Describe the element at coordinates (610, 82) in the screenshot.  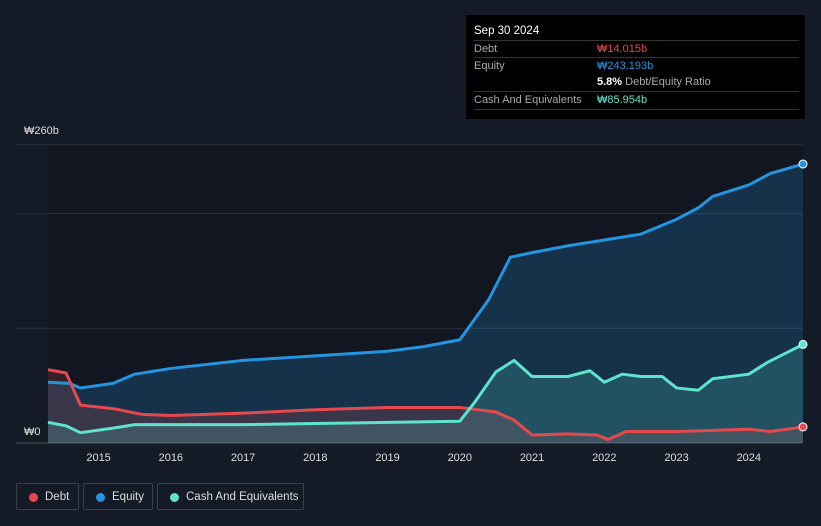
I see `tooltip-ratio-value: 5.8%` at that location.